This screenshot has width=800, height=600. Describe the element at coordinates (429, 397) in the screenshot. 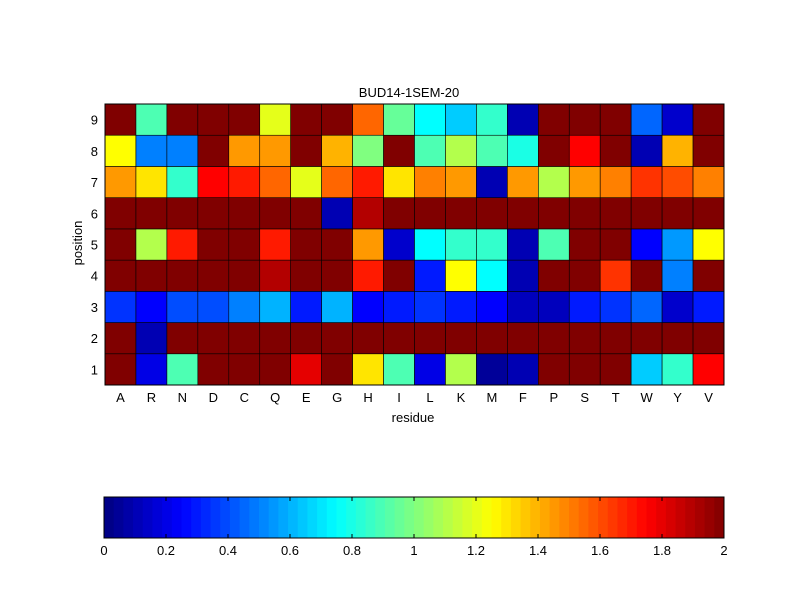

I see `x-tick-label: L` at that location.